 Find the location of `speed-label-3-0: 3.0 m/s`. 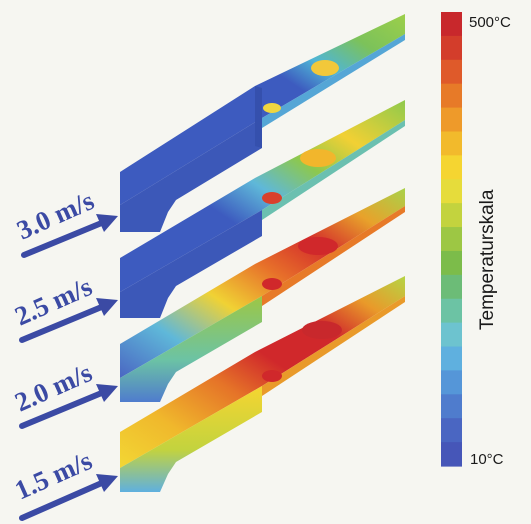

speed-label-3-0: 3.0 m/s is located at coordinates (55, 215).